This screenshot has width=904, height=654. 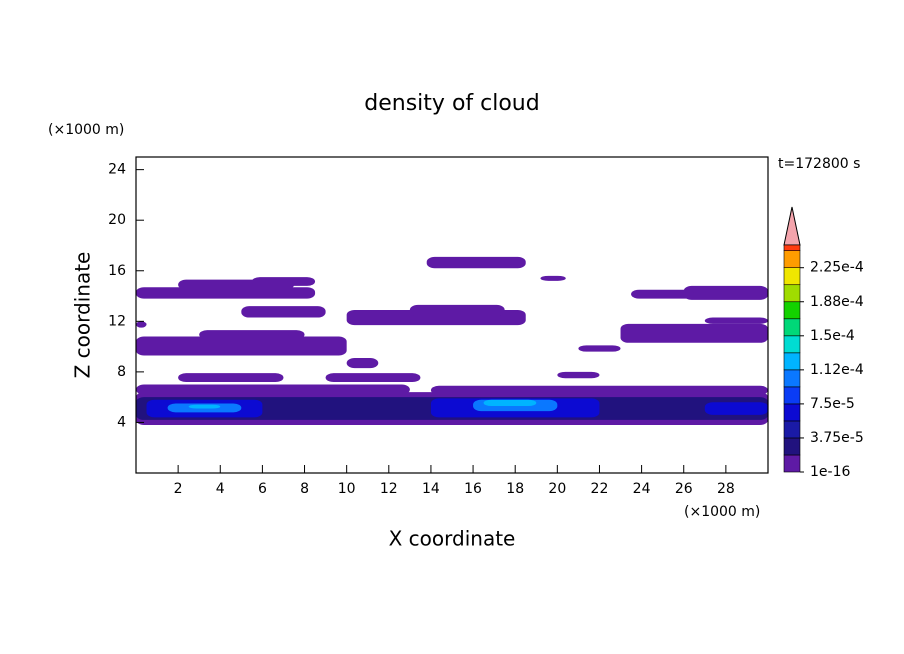 I want to click on x-tick-label: 6, so click(x=262, y=489).